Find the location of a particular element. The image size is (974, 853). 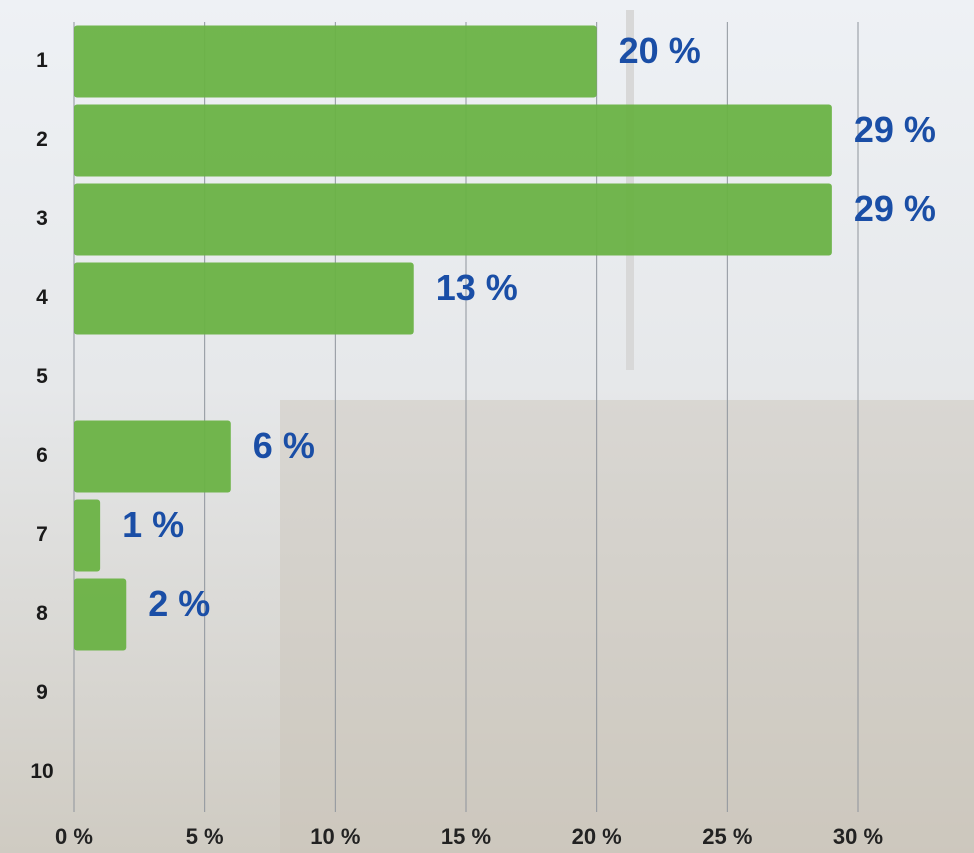

y-tick-label: 1 is located at coordinates (42, 60).